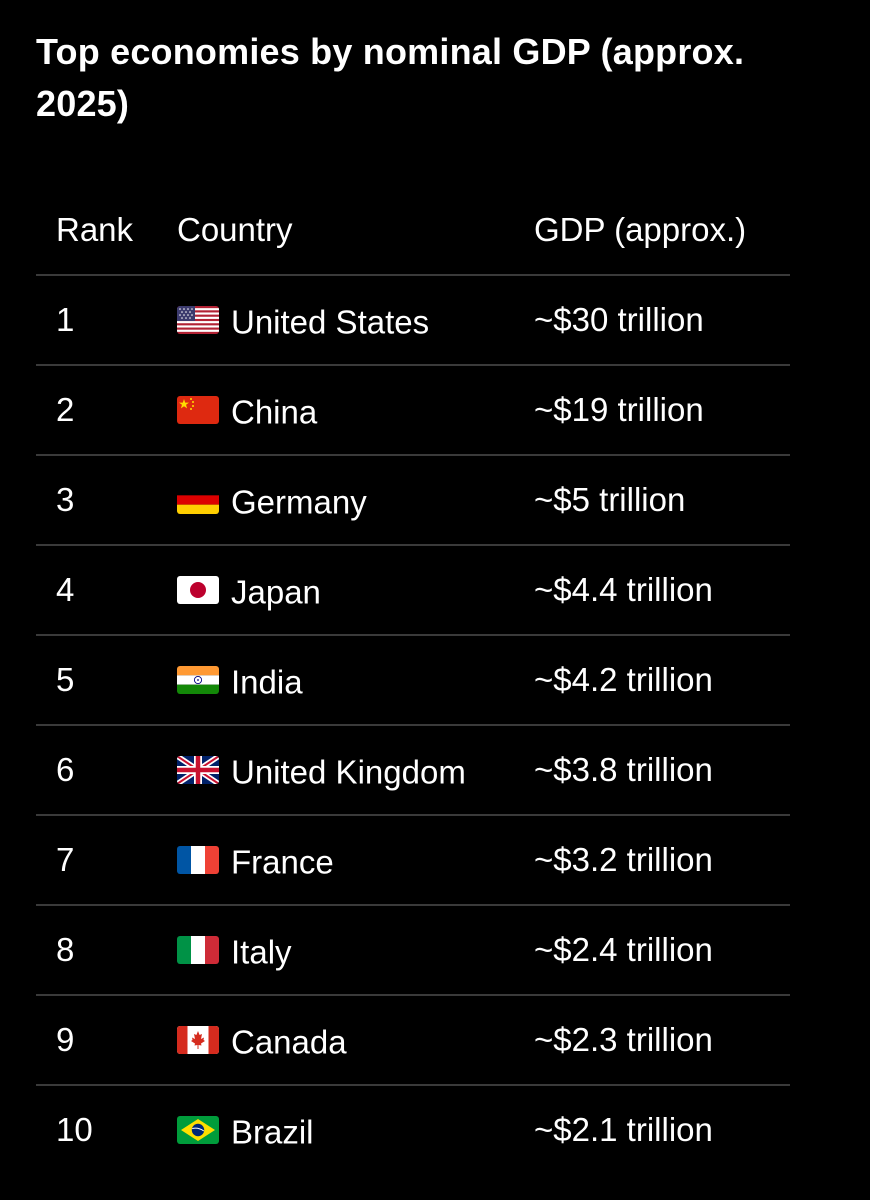  I want to click on rank-cell: 4, so click(65, 589).